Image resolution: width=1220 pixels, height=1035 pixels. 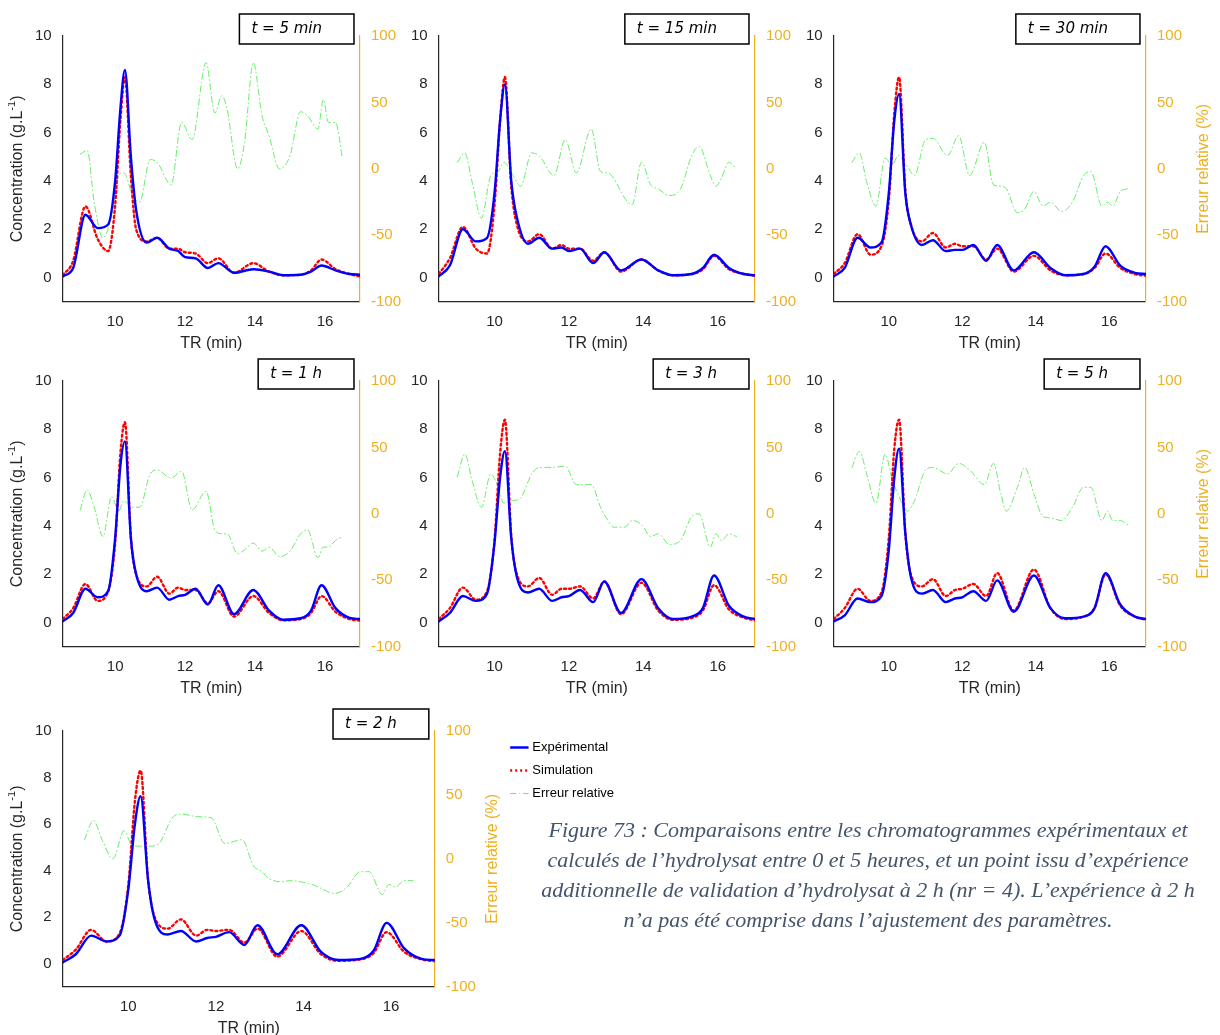 I want to click on chart-title: t = 2 h, so click(x=371, y=722).